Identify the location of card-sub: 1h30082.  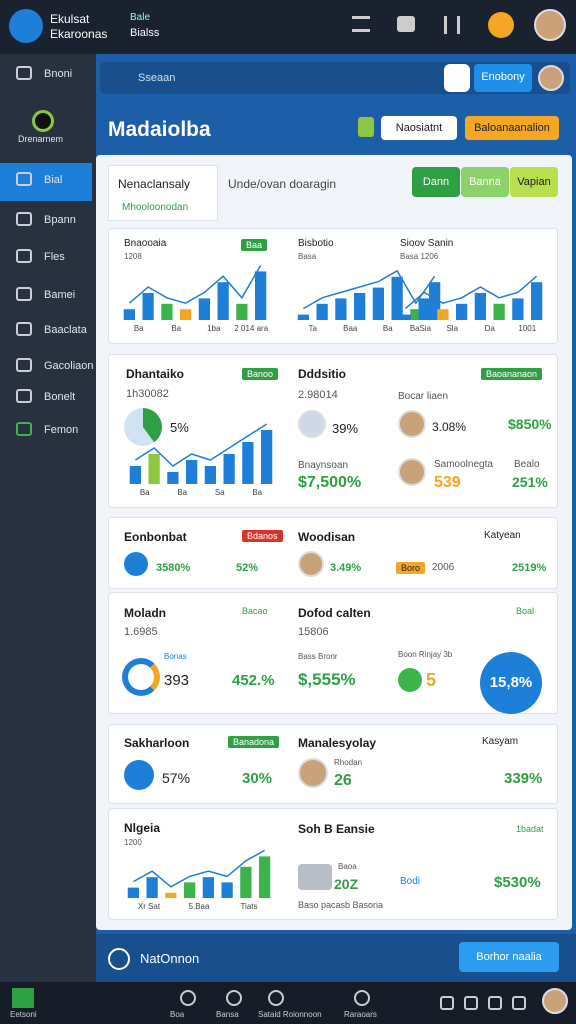
(147, 394).